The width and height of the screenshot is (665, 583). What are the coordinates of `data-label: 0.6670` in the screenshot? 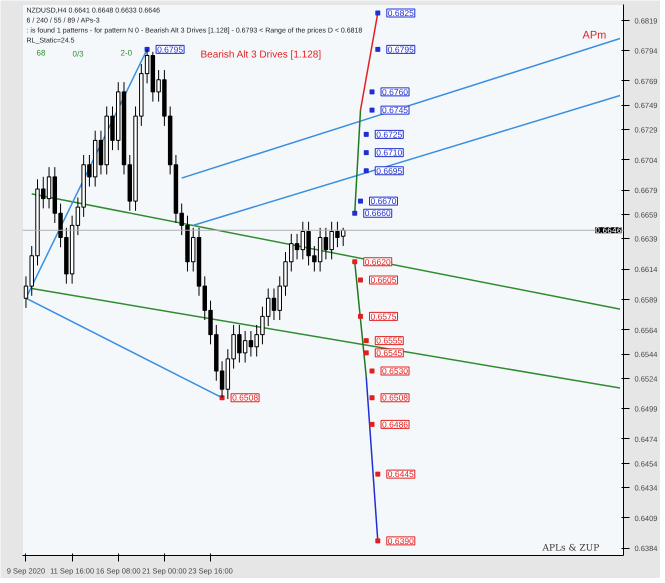 It's located at (383, 201).